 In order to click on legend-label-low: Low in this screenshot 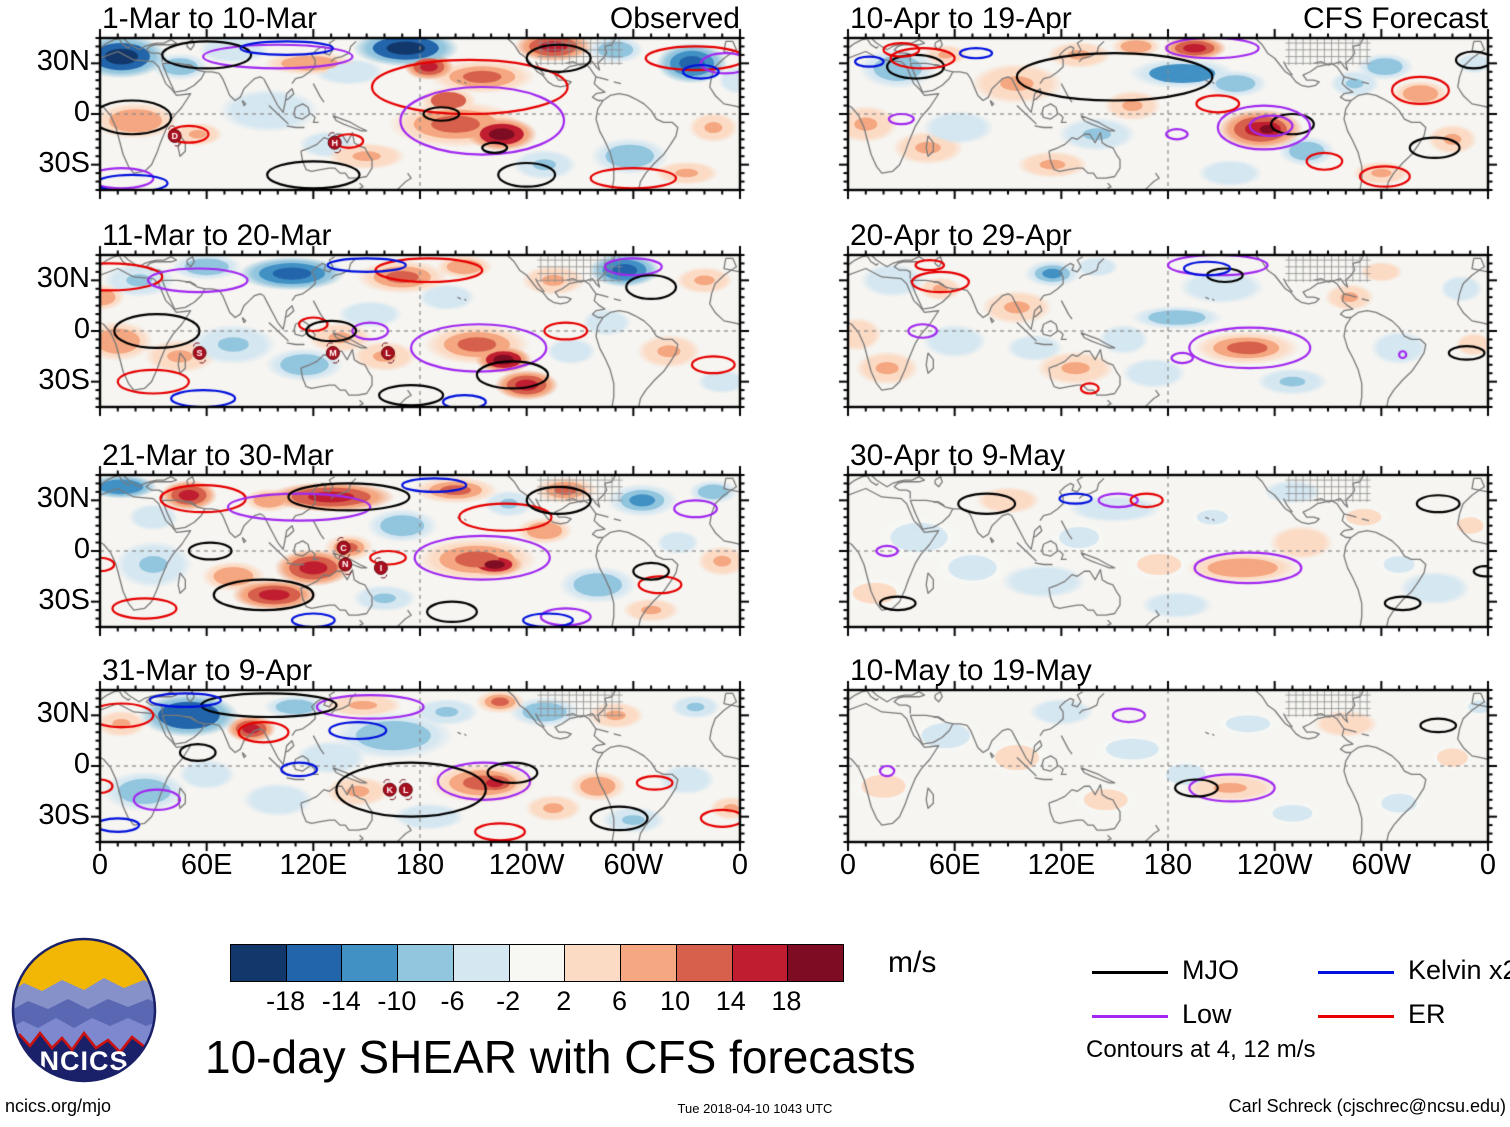, I will do `click(1207, 1014)`.